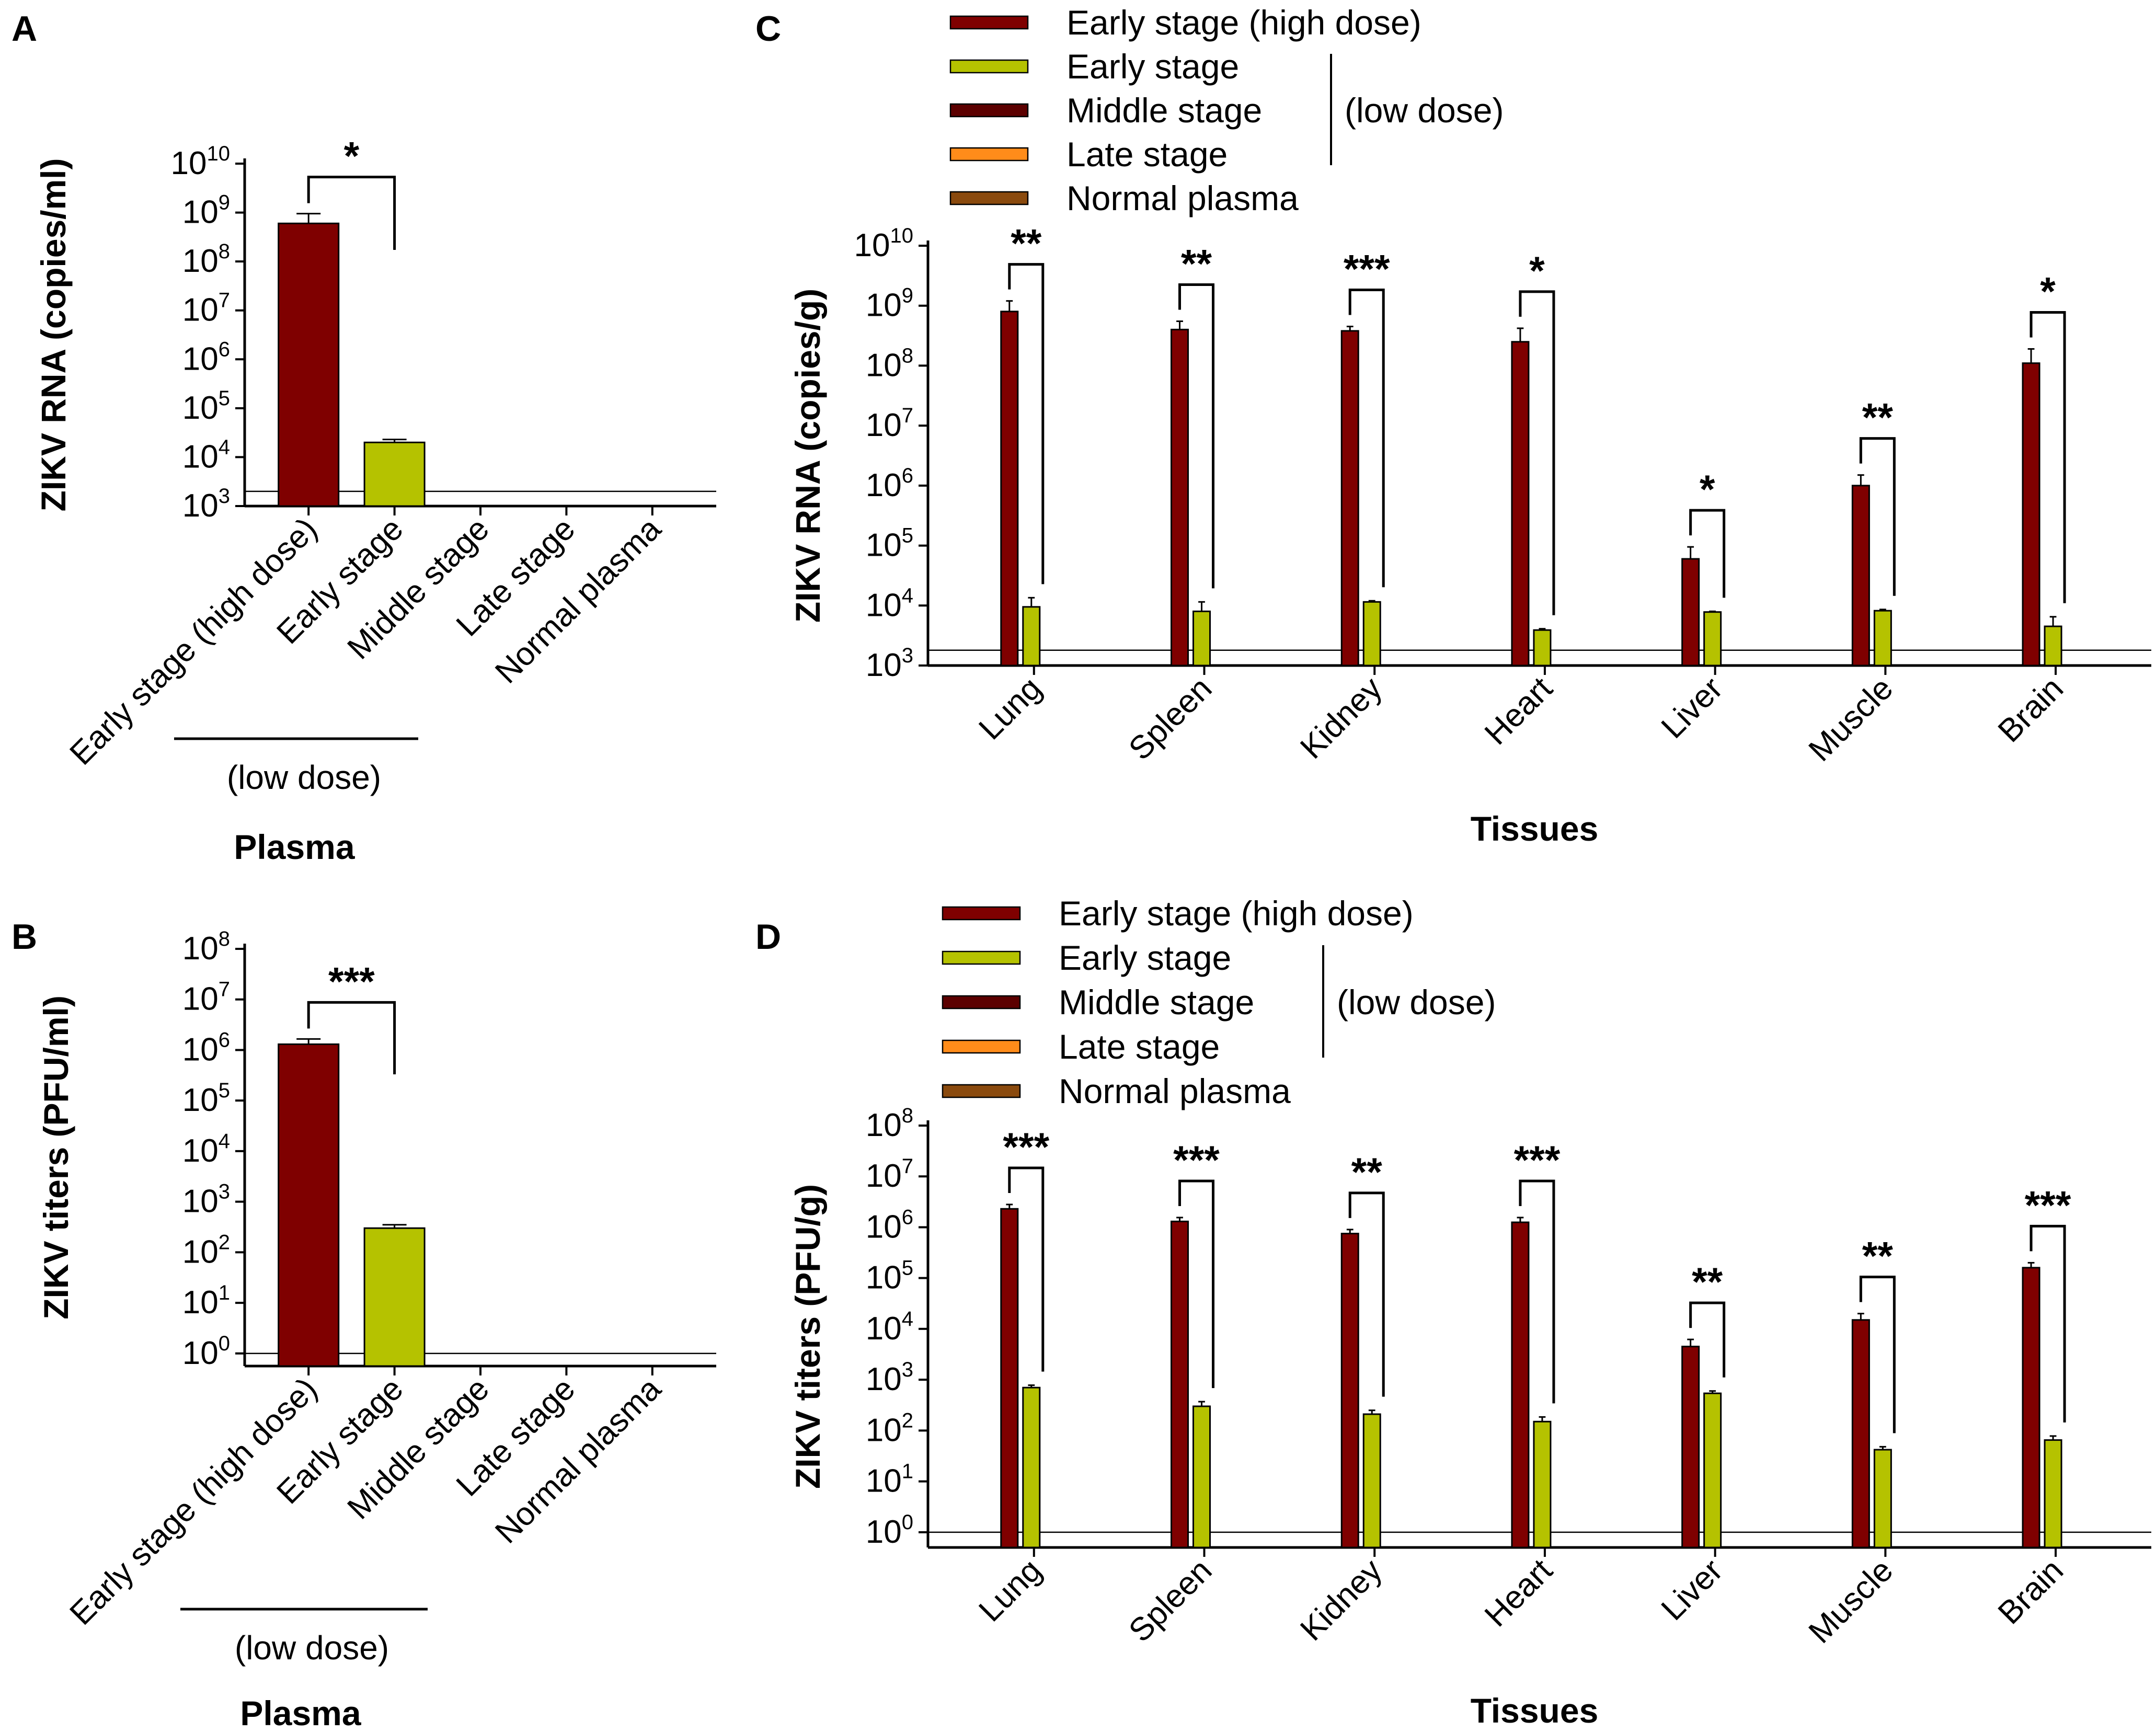  What do you see at coordinates (1371, 634) in the screenshot?
I see `bar-kidney-low-dose` at bounding box center [1371, 634].